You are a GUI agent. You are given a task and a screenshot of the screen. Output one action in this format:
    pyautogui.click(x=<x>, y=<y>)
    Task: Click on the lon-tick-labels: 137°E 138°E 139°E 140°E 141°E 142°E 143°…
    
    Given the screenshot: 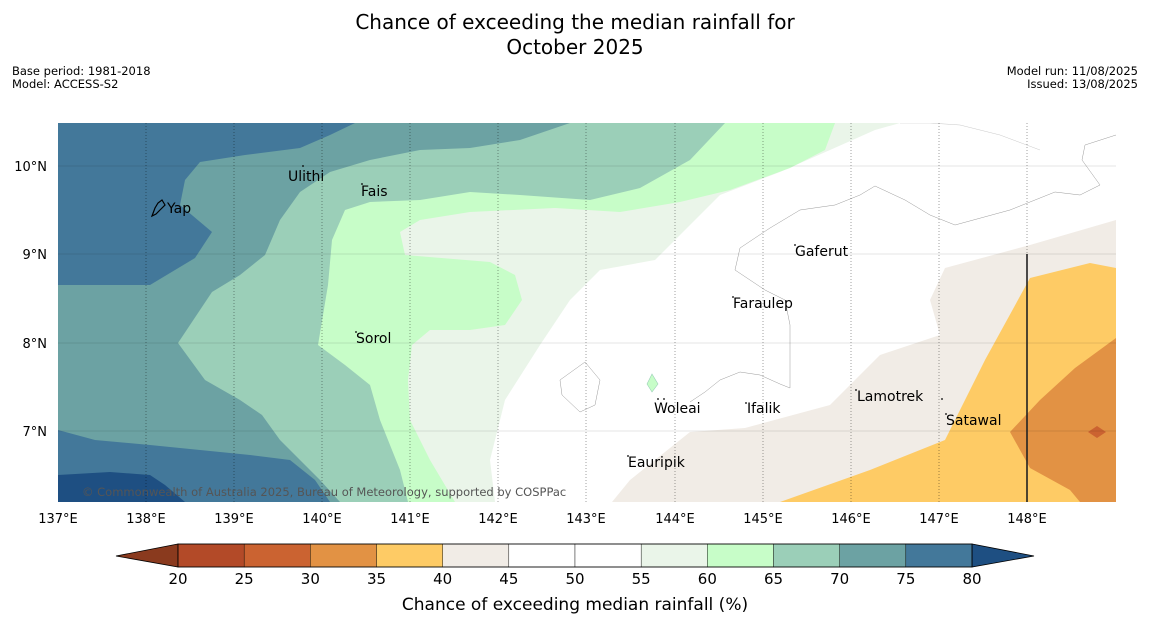 What is the action you would take?
    pyautogui.click(x=542, y=519)
    